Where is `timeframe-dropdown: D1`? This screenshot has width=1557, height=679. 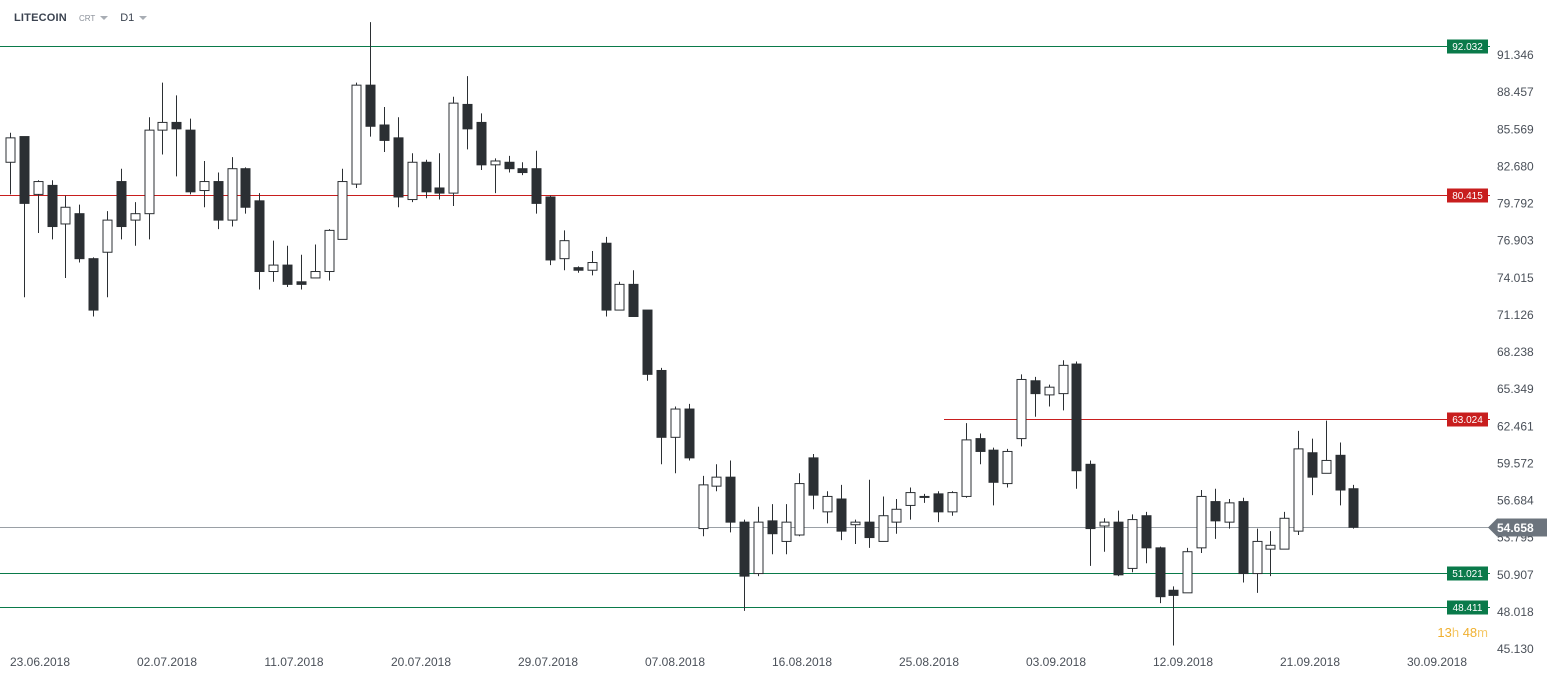
timeframe-dropdown: D1 is located at coordinates (134, 18).